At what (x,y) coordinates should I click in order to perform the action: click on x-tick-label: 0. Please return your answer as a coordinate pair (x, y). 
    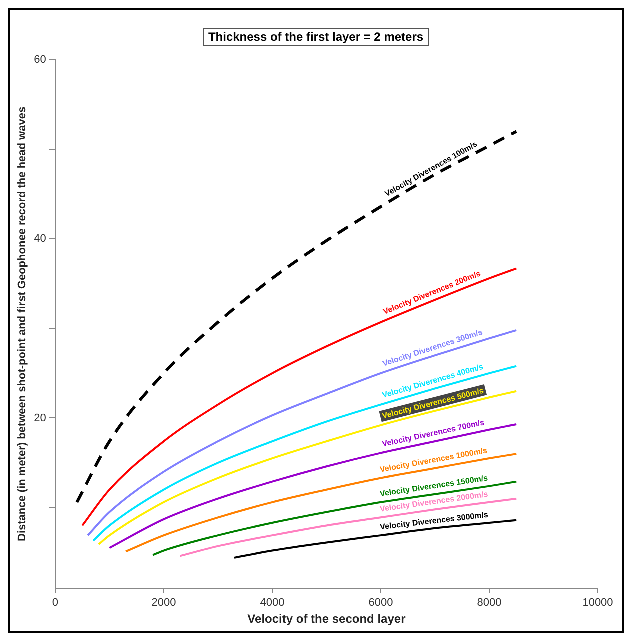
    Looking at the image, I should click on (55, 603).